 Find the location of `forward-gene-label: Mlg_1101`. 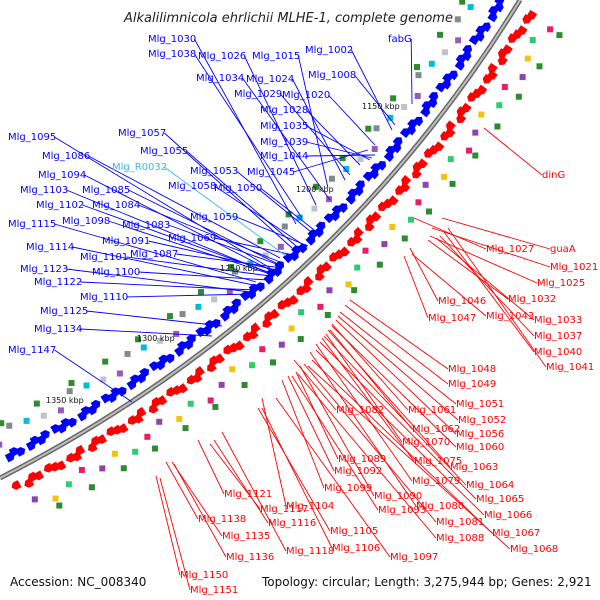

forward-gene-label: Mlg_1101 is located at coordinates (104, 257).